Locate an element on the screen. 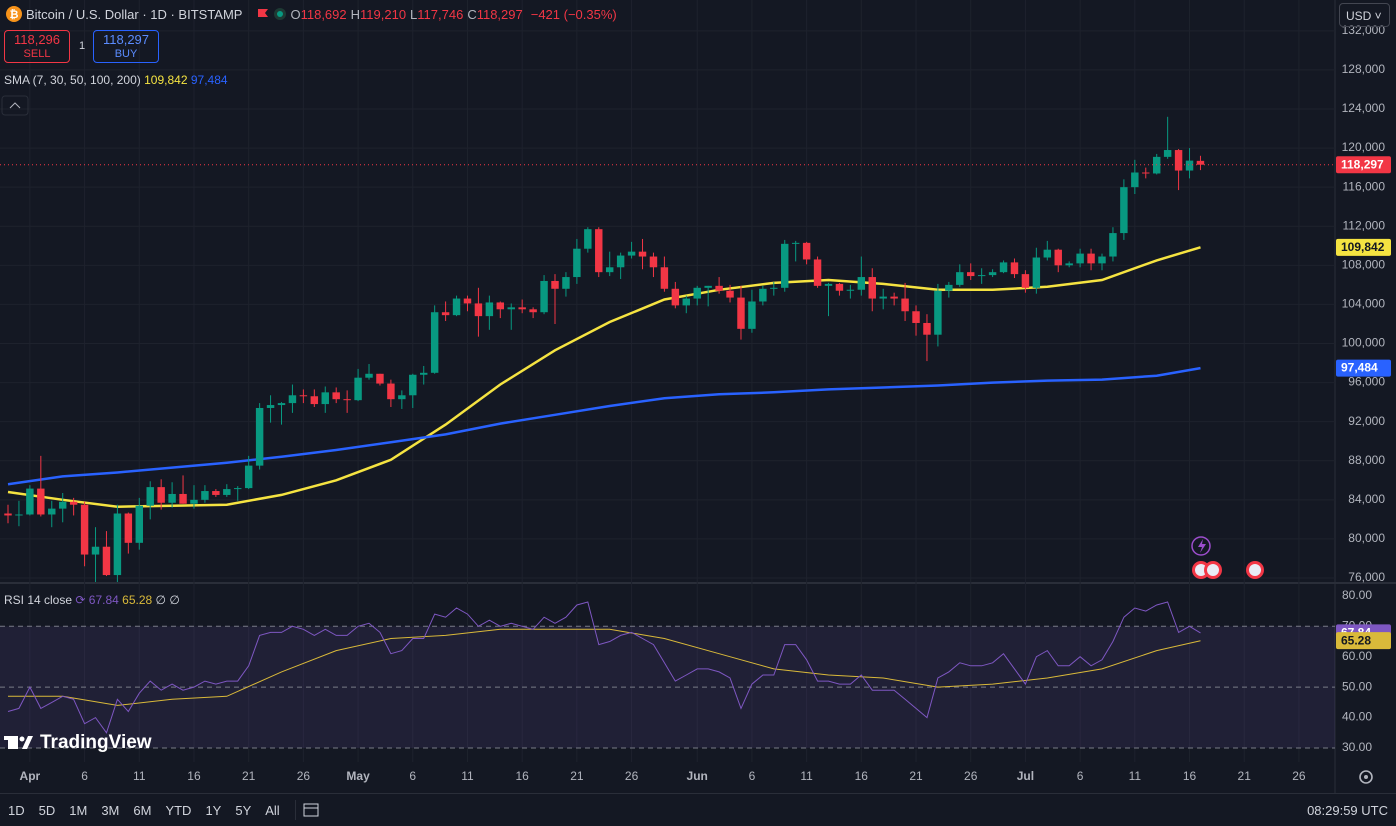  sma-legend: SMA (7, 30, 50, 100, 200) 109,842 97,484 is located at coordinates (116, 80).